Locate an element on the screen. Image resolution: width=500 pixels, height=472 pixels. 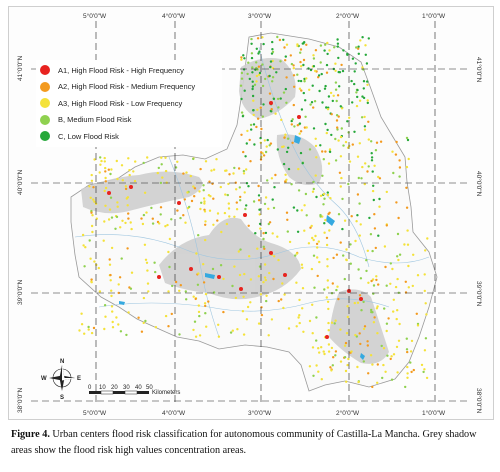
lat-label-right: 41°0'0"N is located at coordinates (479, 70).